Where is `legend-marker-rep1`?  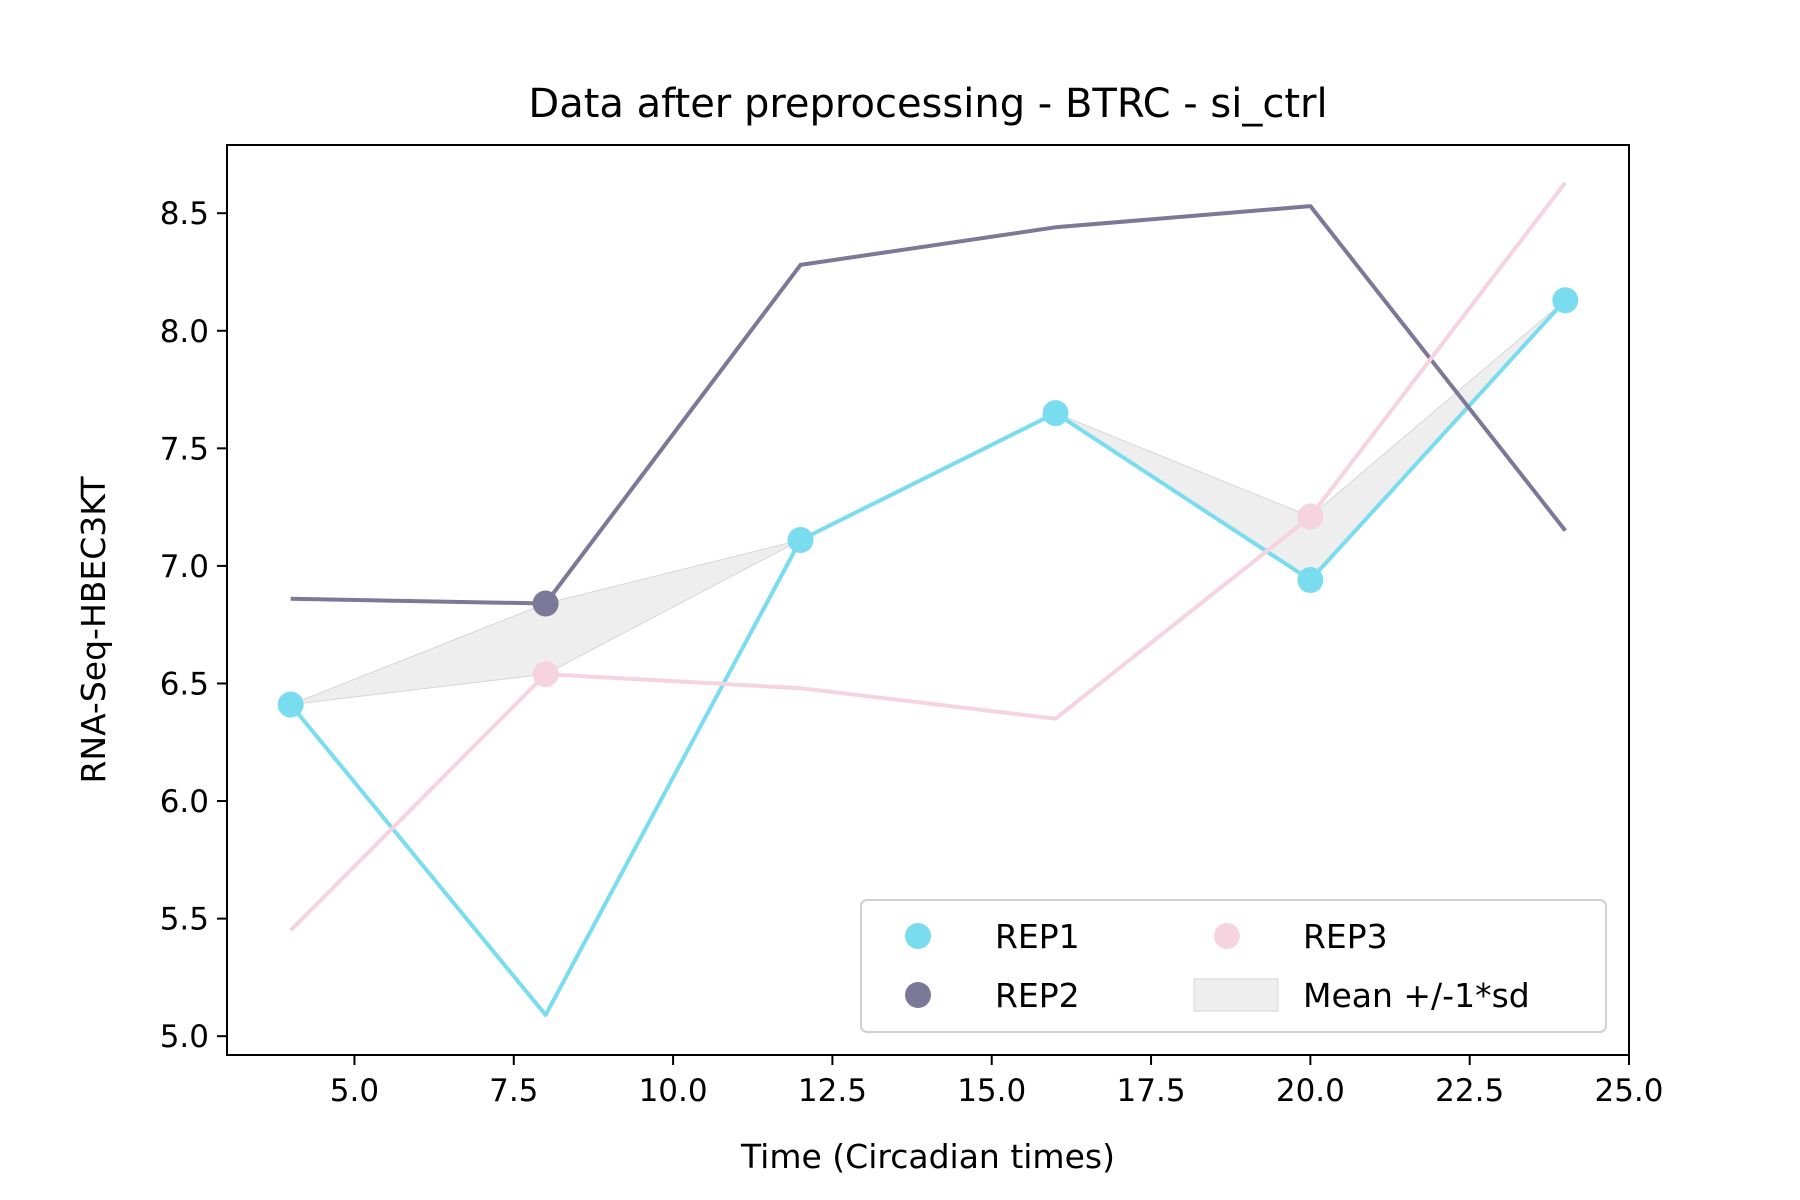 legend-marker-rep1 is located at coordinates (918, 936).